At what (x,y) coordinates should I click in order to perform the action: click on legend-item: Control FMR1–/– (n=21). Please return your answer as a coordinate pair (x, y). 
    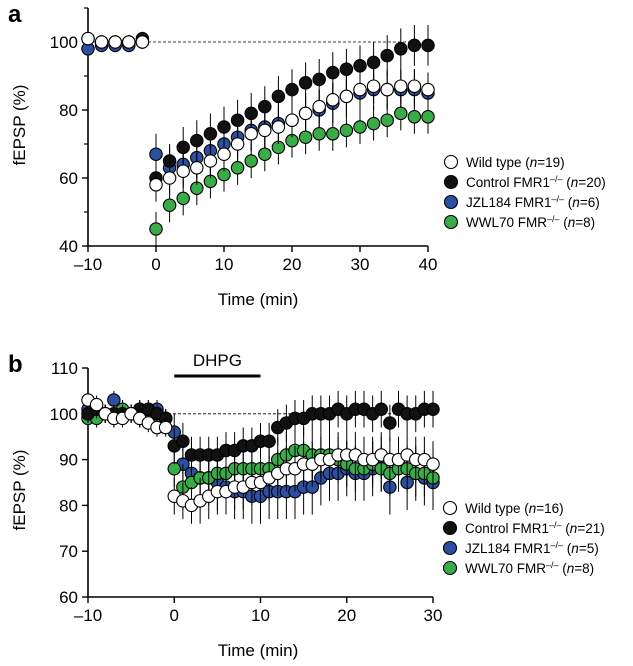
    Looking at the image, I should click on (523, 528).